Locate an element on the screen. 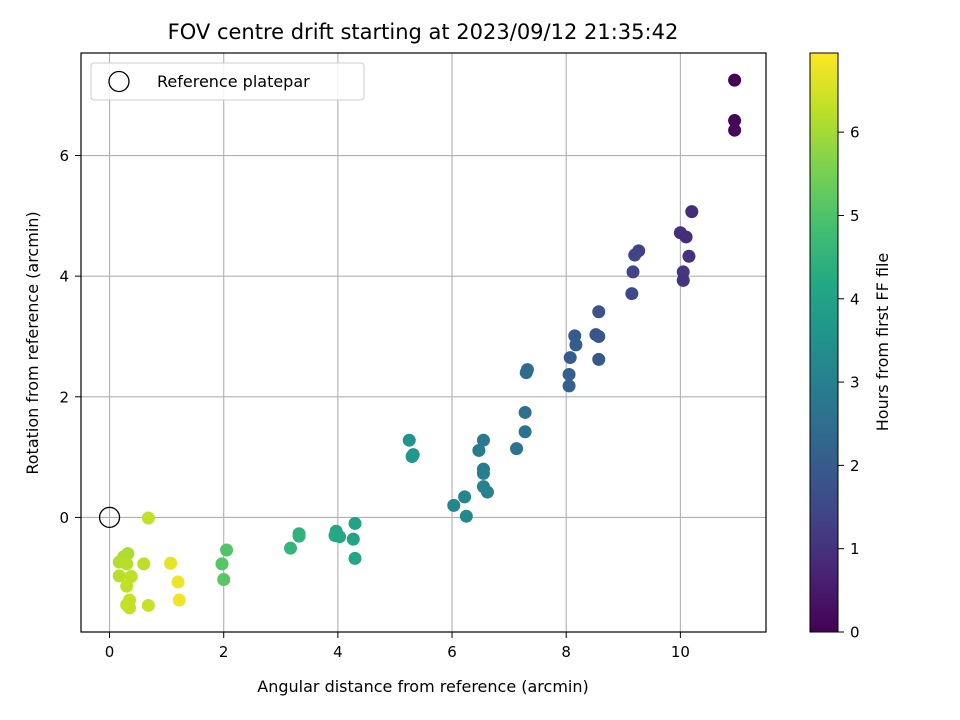 Image resolution: width=960 pixels, height=720 pixels. reference-point-marker is located at coordinates (109, 517).